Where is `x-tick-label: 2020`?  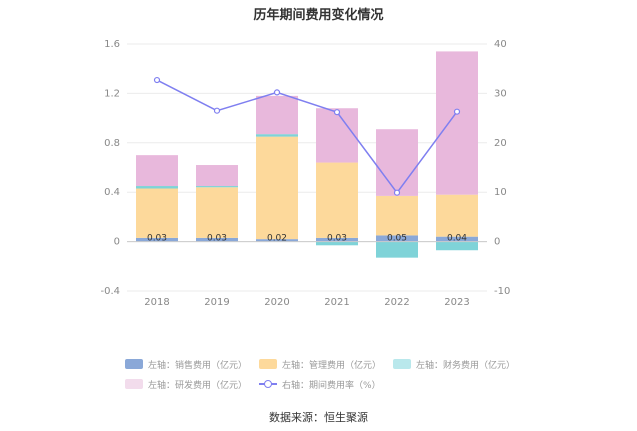 x-tick-label: 2020 is located at coordinates (276, 302).